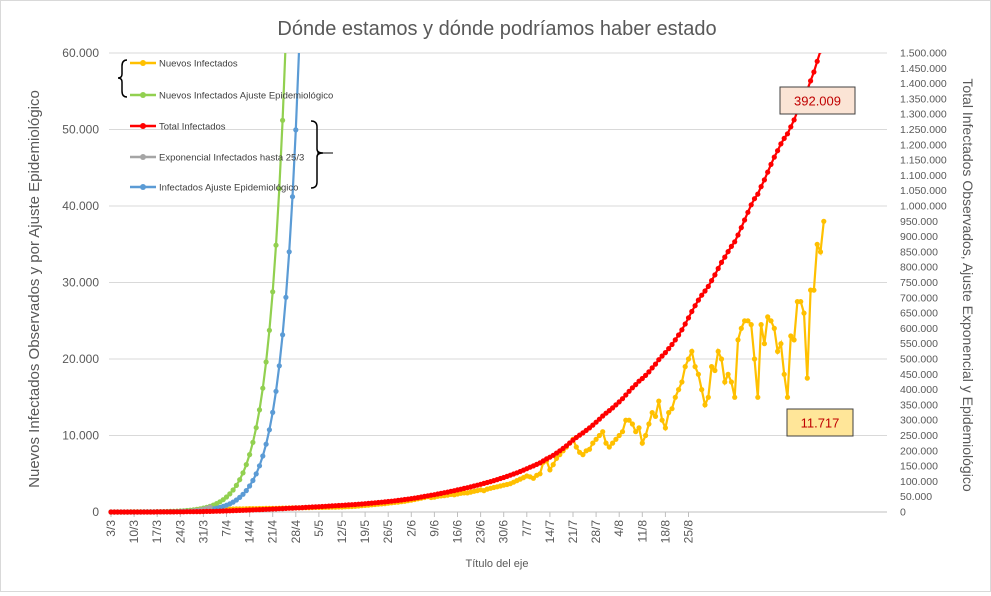 The image size is (991, 596). I want to click on y2-tick-label: 850.000, so click(919, 252).